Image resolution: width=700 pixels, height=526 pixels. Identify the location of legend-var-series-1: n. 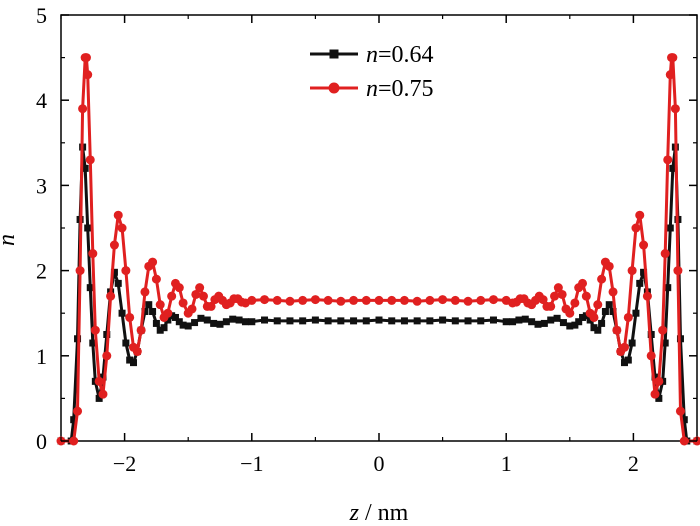
(372, 55).